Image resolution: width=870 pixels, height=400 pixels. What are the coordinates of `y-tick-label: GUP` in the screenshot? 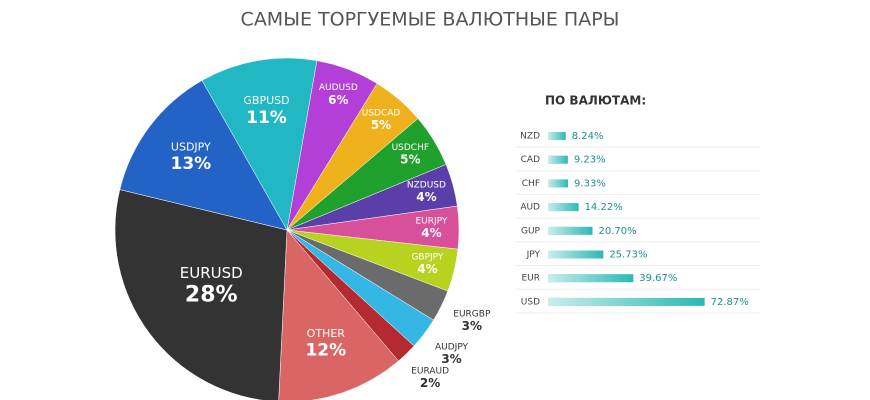 It's located at (531, 231).